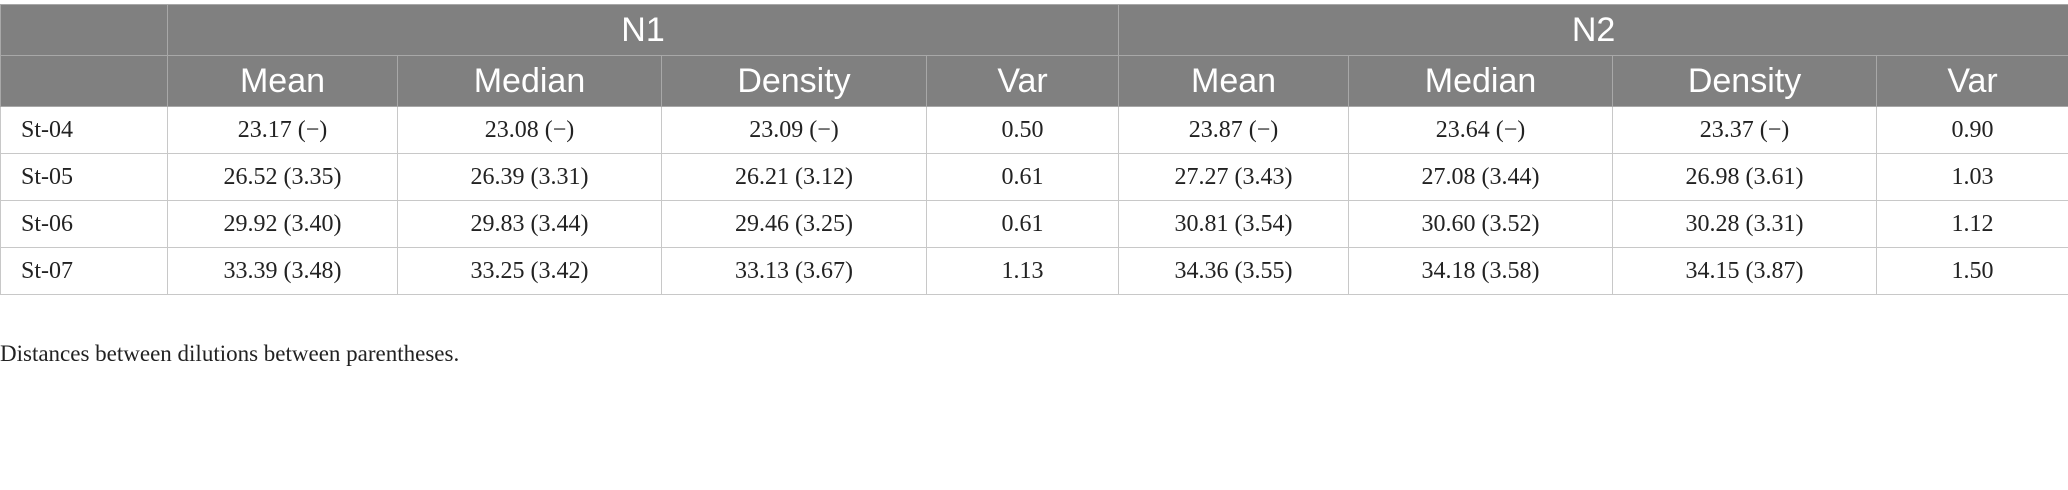 The height and width of the screenshot is (490, 2068). What do you see at coordinates (1022, 130) in the screenshot?
I see `table-cell: 0.50` at bounding box center [1022, 130].